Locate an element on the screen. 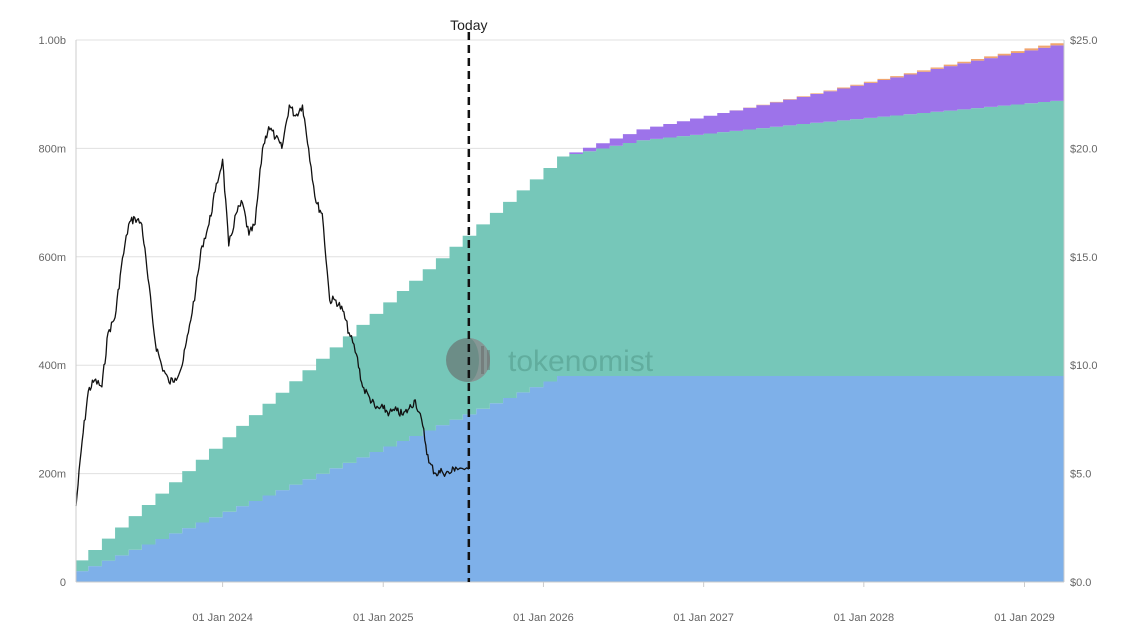  right-axis-tick-label: $25.0 is located at coordinates (1084, 41).